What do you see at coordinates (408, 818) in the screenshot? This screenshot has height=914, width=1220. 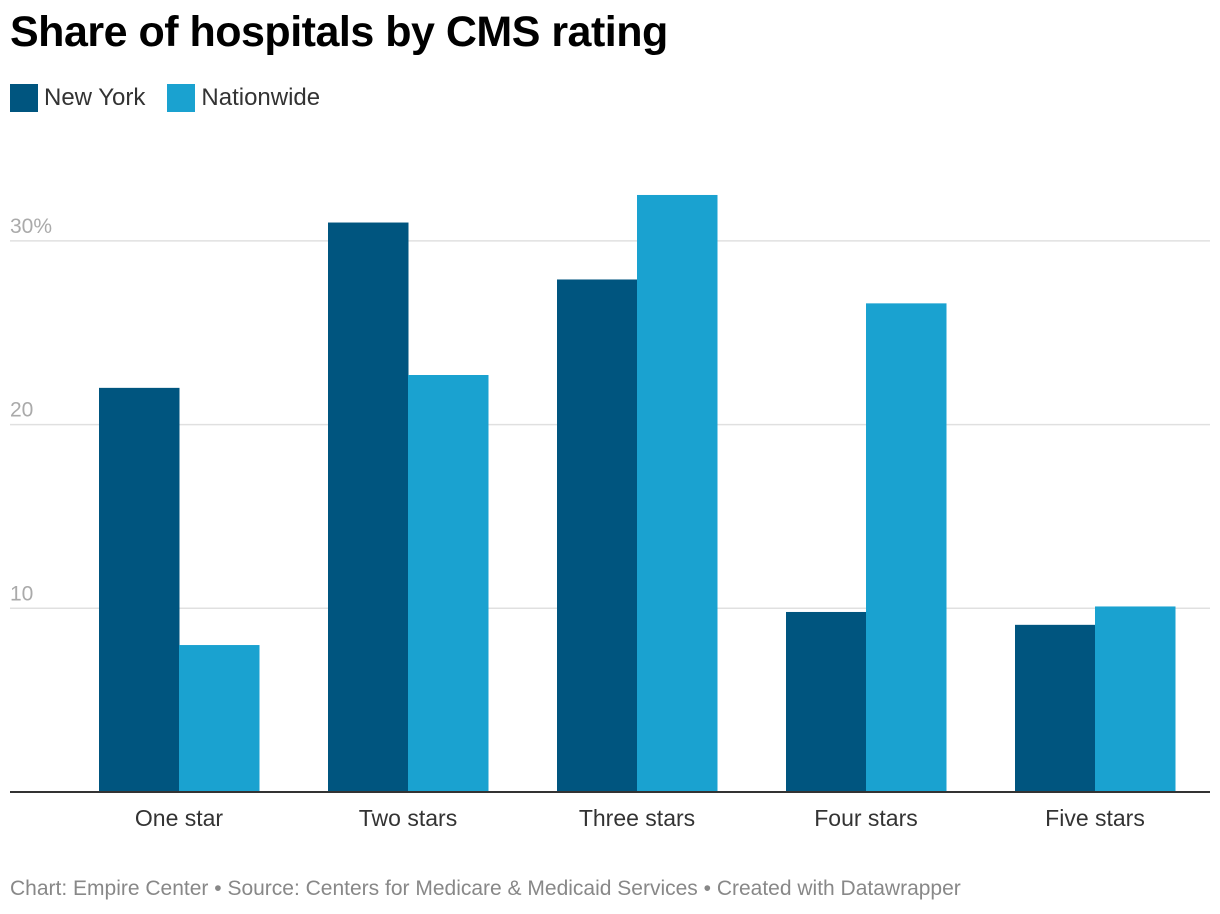 I see `x-tick-label: Two stars` at bounding box center [408, 818].